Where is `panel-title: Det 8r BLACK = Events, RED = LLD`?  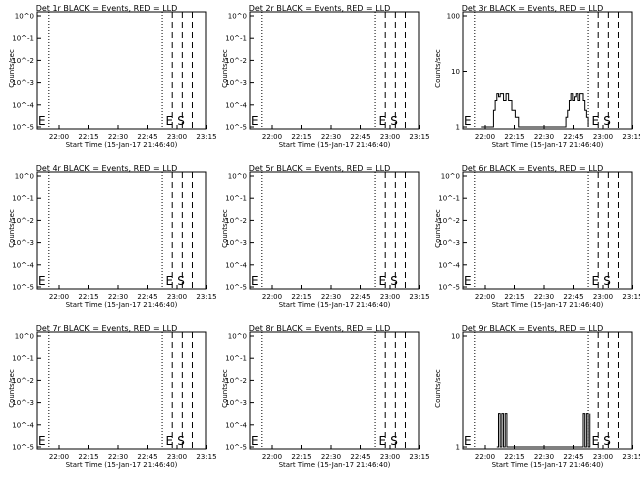 panel-title: Det 8r BLACK = Events, RED = LLD is located at coordinates (320, 328).